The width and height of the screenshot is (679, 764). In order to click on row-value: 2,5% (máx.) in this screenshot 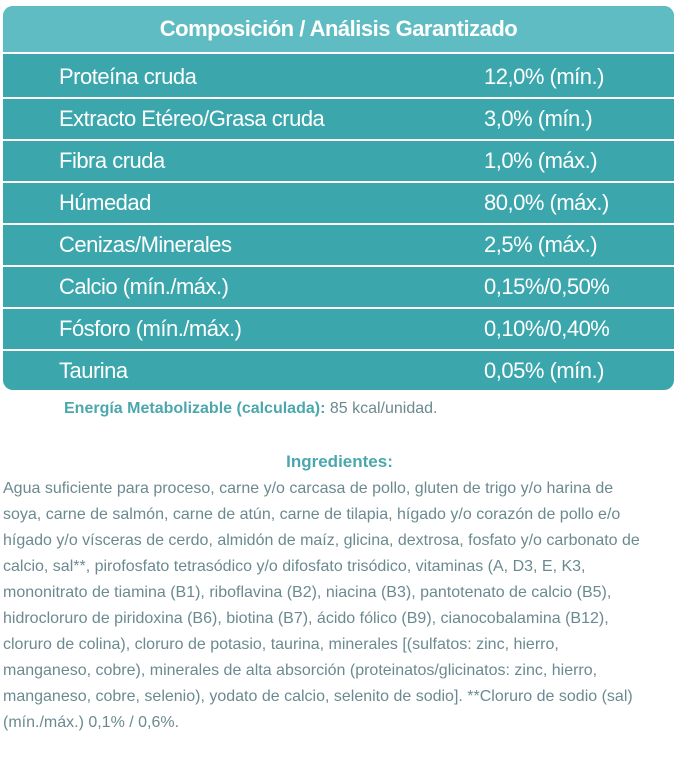, I will do `click(541, 244)`.